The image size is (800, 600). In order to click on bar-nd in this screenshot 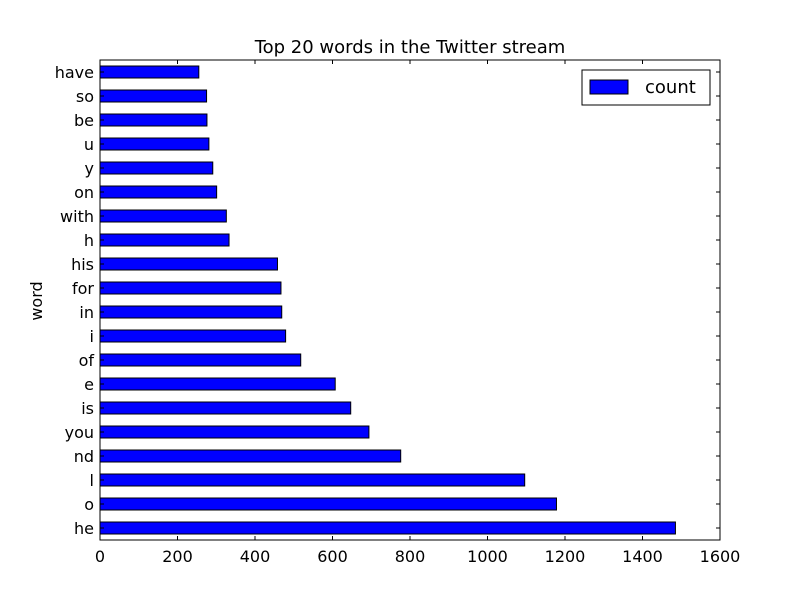, I will do `click(250, 456)`.